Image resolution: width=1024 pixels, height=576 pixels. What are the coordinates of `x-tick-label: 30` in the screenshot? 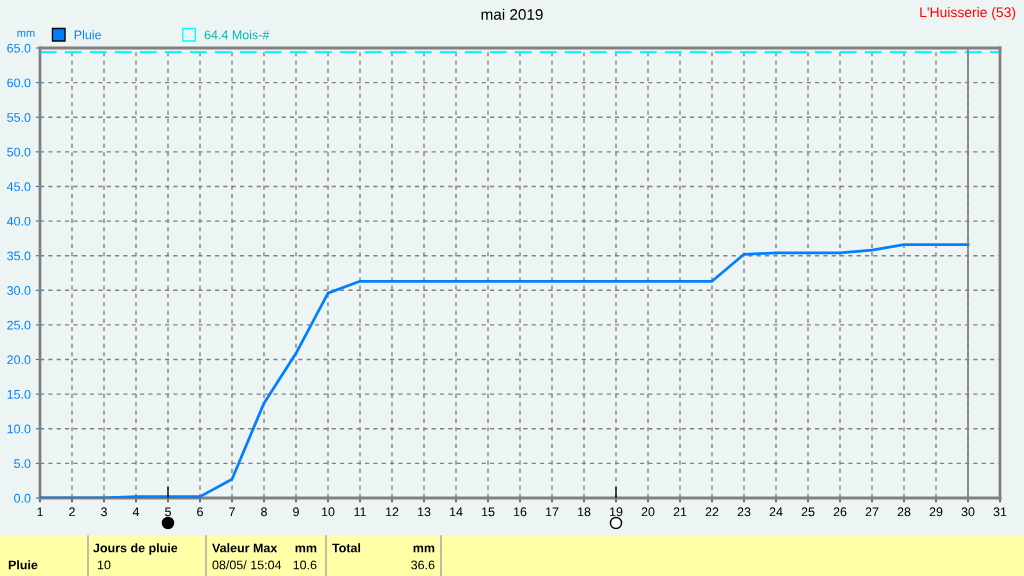 It's located at (968, 512).